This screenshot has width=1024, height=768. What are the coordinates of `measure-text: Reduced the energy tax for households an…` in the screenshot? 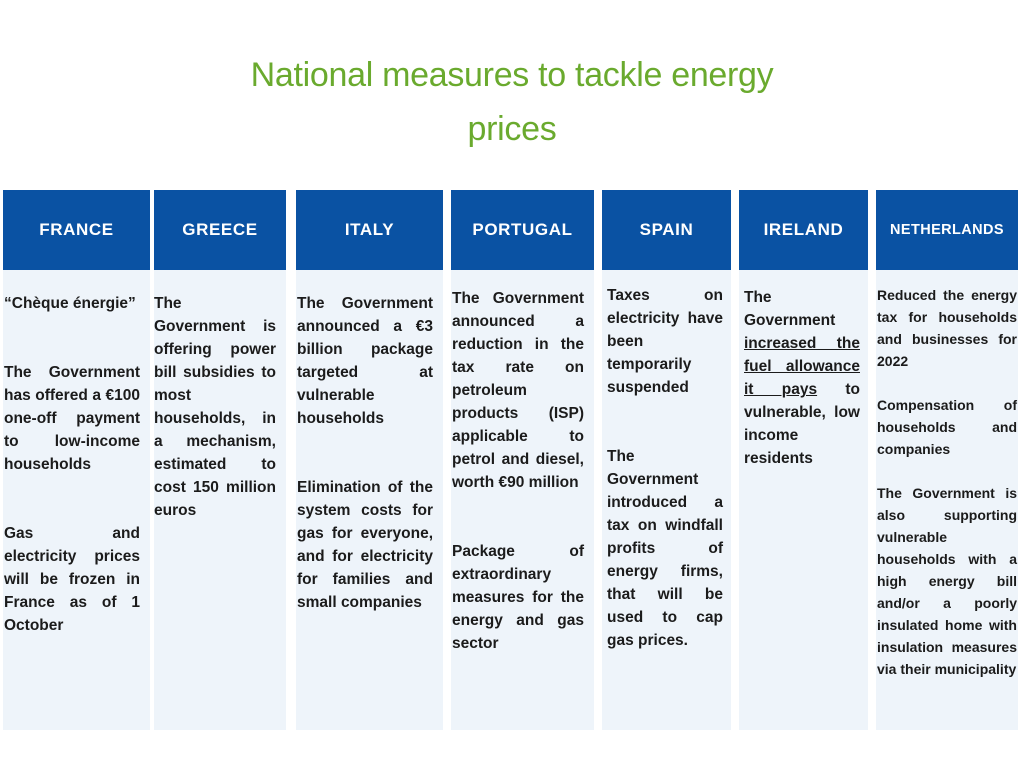 It's located at (947, 328).